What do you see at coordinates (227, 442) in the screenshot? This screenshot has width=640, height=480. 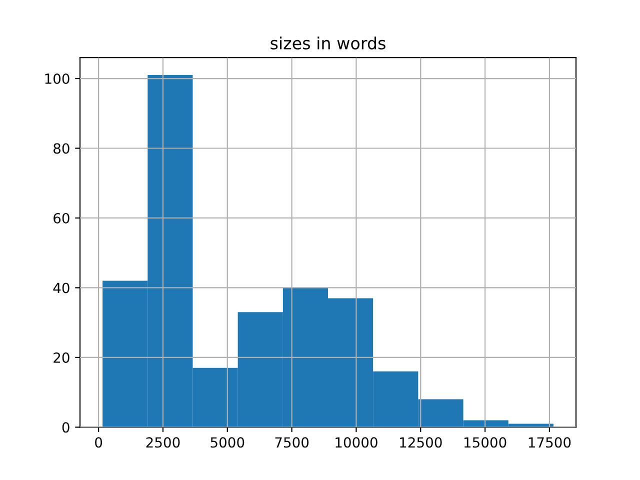 I see `x-tick-label: 5000` at bounding box center [227, 442].